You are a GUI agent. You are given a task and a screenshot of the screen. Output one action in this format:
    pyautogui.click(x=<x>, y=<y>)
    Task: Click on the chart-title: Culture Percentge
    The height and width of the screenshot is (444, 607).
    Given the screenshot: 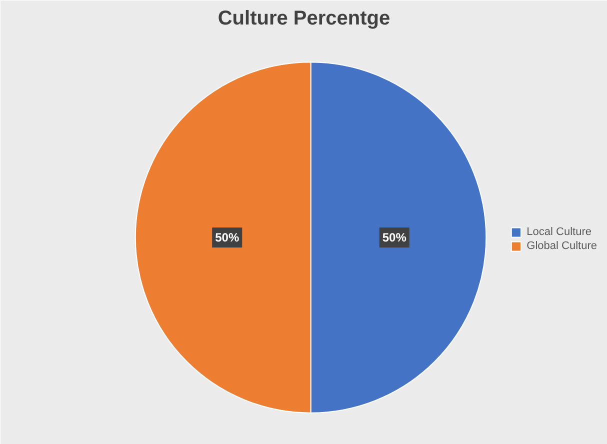 What is the action you would take?
    pyautogui.click(x=304, y=19)
    